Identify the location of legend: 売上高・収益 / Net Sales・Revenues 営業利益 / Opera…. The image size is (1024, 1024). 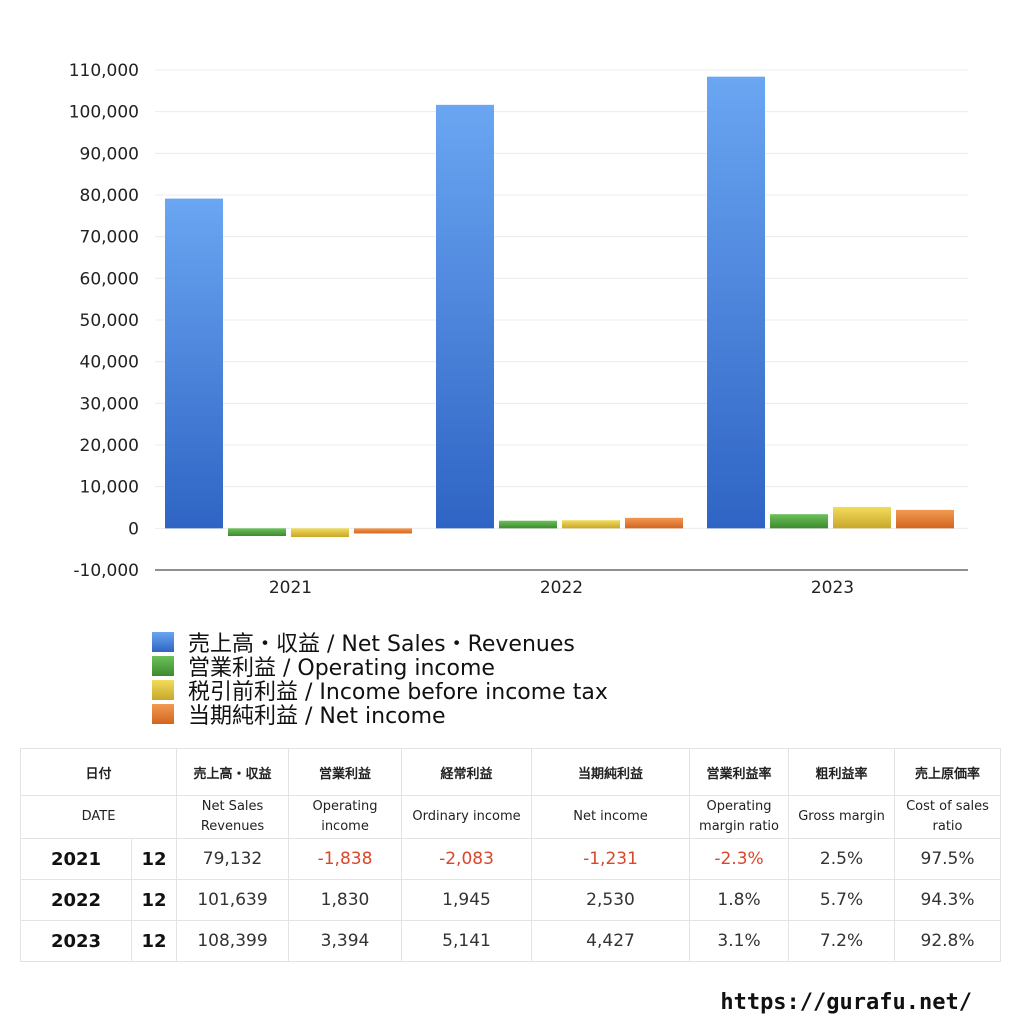
(380, 679).